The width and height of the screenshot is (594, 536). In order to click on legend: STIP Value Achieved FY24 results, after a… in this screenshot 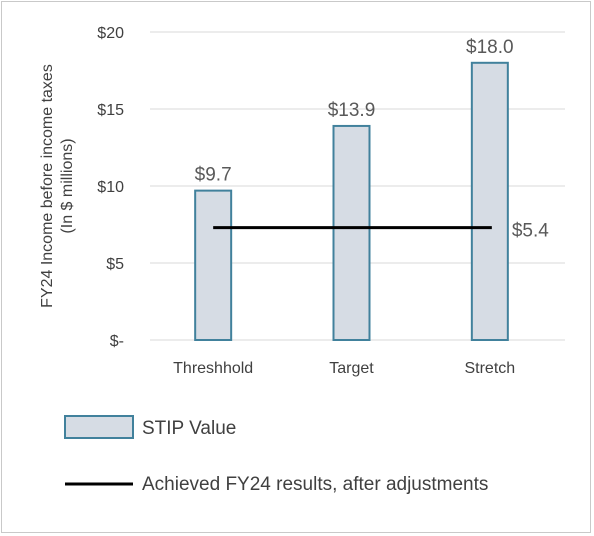, I will do `click(276, 455)`.